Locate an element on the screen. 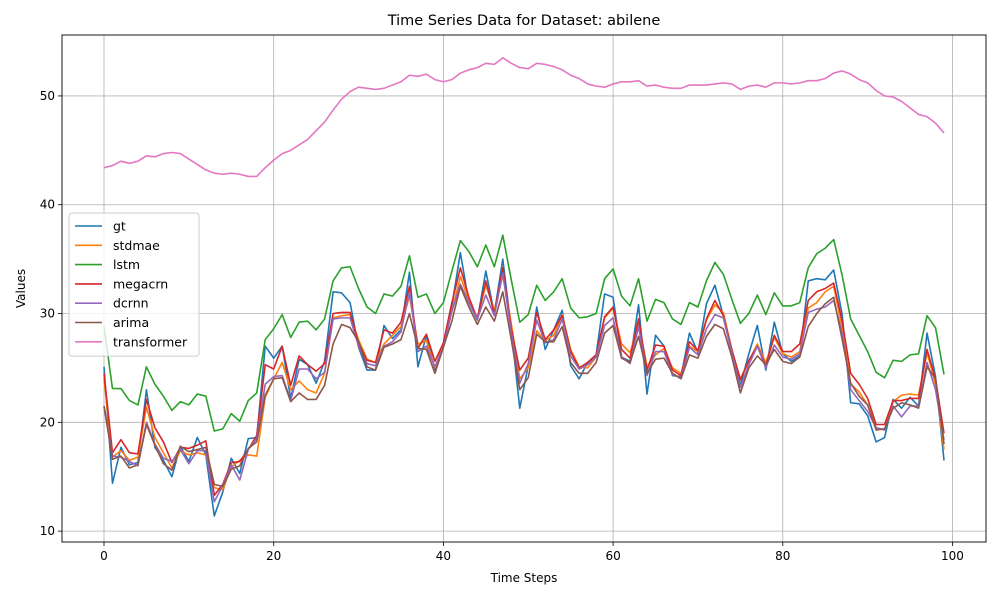 The width and height of the screenshot is (1000, 600). x-tick-label: 20 is located at coordinates (273, 556).